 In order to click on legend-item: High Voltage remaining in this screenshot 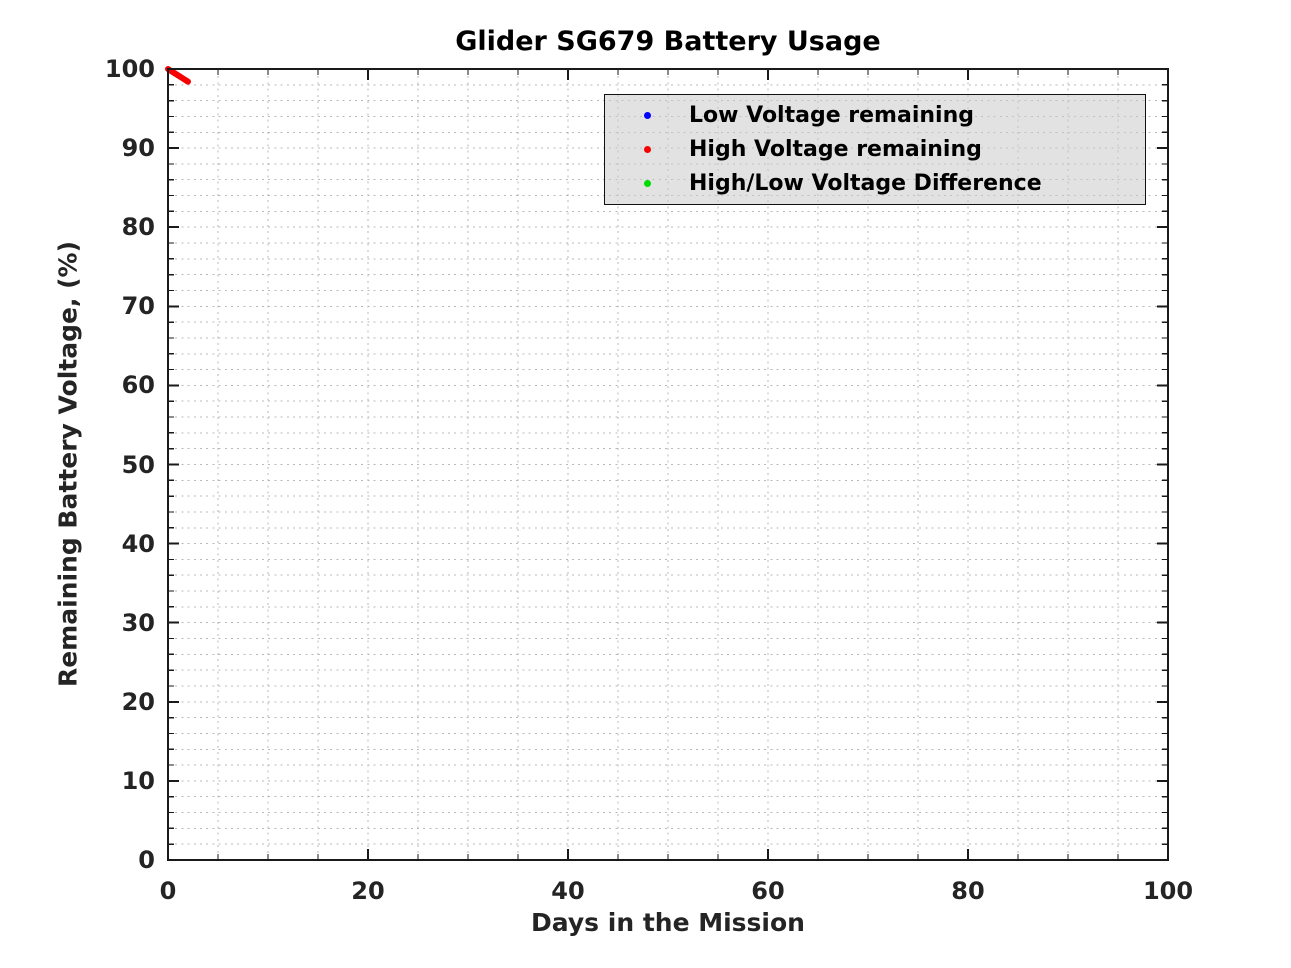, I will do `click(875, 149)`.